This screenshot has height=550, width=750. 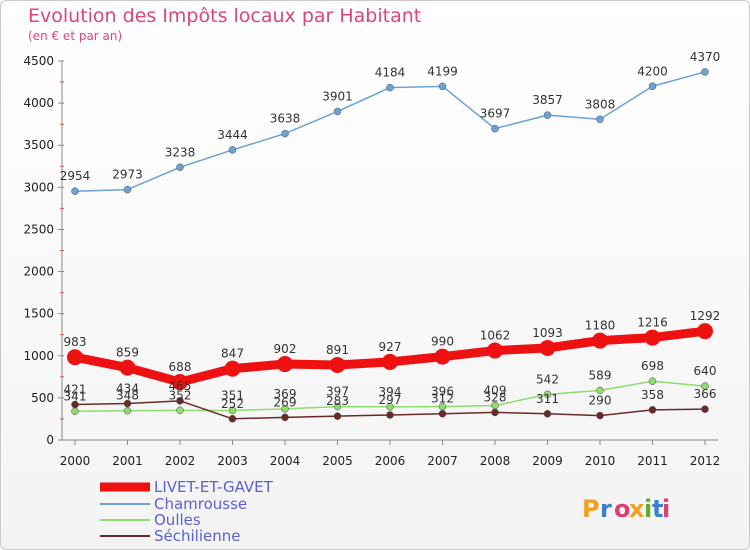 I want to click on data-label: 3697, so click(x=495, y=114).